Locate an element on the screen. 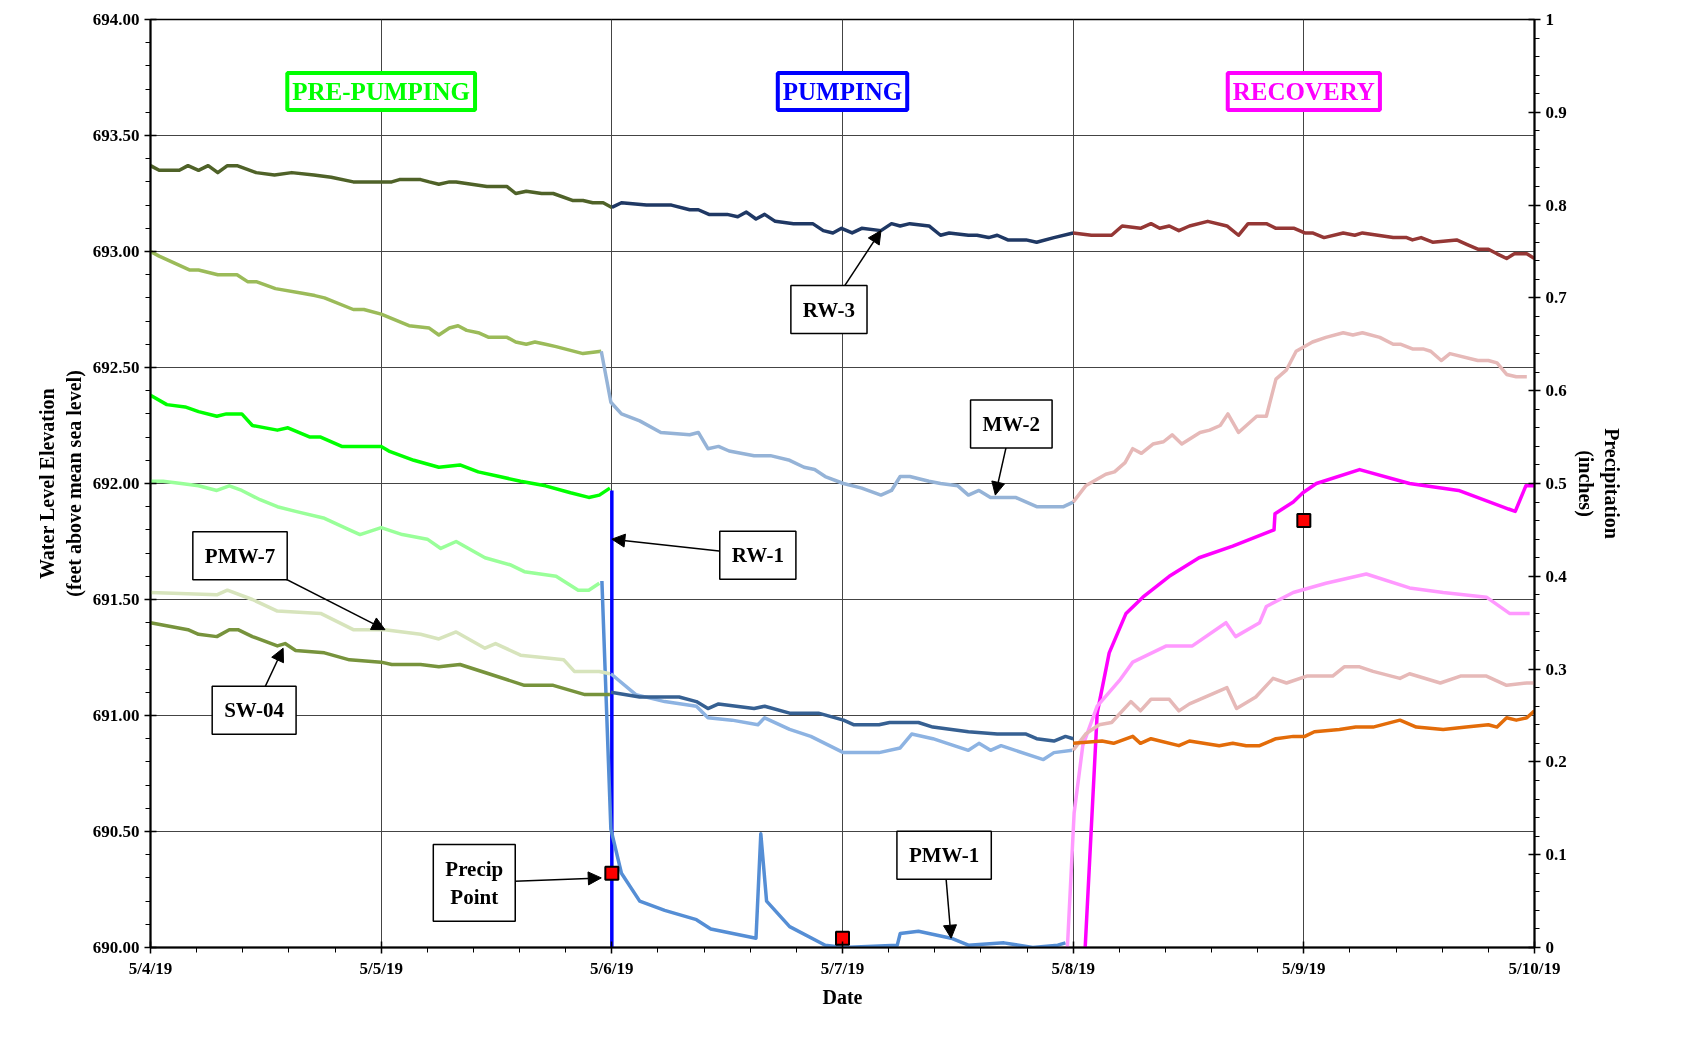 The image size is (1701, 1042). y2-tick-label: 0.6 is located at coordinates (1556, 391).